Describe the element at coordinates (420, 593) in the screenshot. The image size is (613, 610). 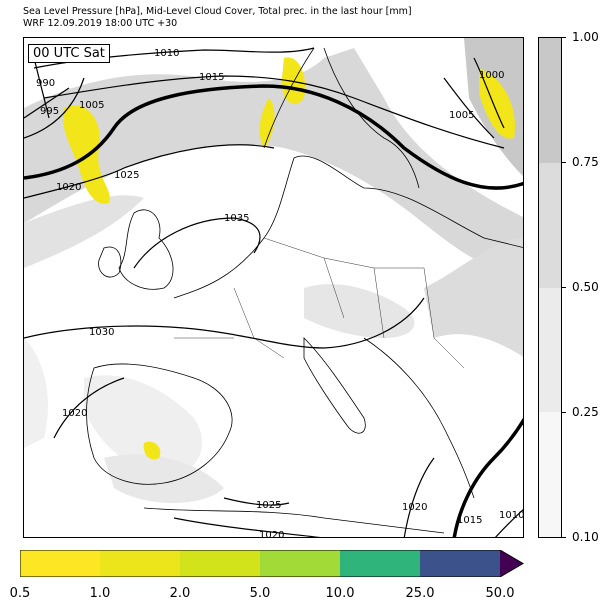
I see `precip-colorbar-label: 25.0` at that location.